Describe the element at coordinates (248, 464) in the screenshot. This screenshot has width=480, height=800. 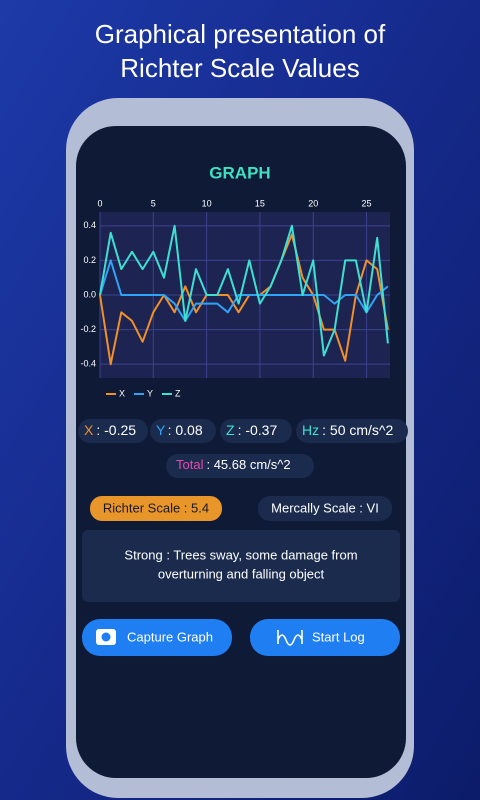
I see `total-value: : 45.68 cm/s^2` at that location.